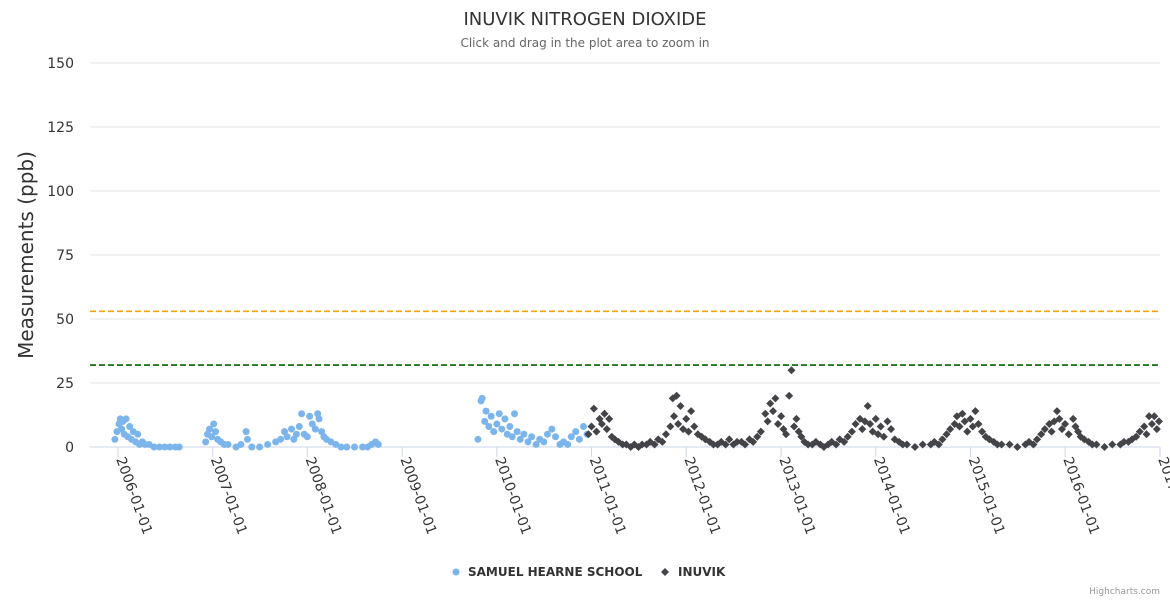  I want to click on y-axis-label: Measurements (ppb), so click(26, 255).